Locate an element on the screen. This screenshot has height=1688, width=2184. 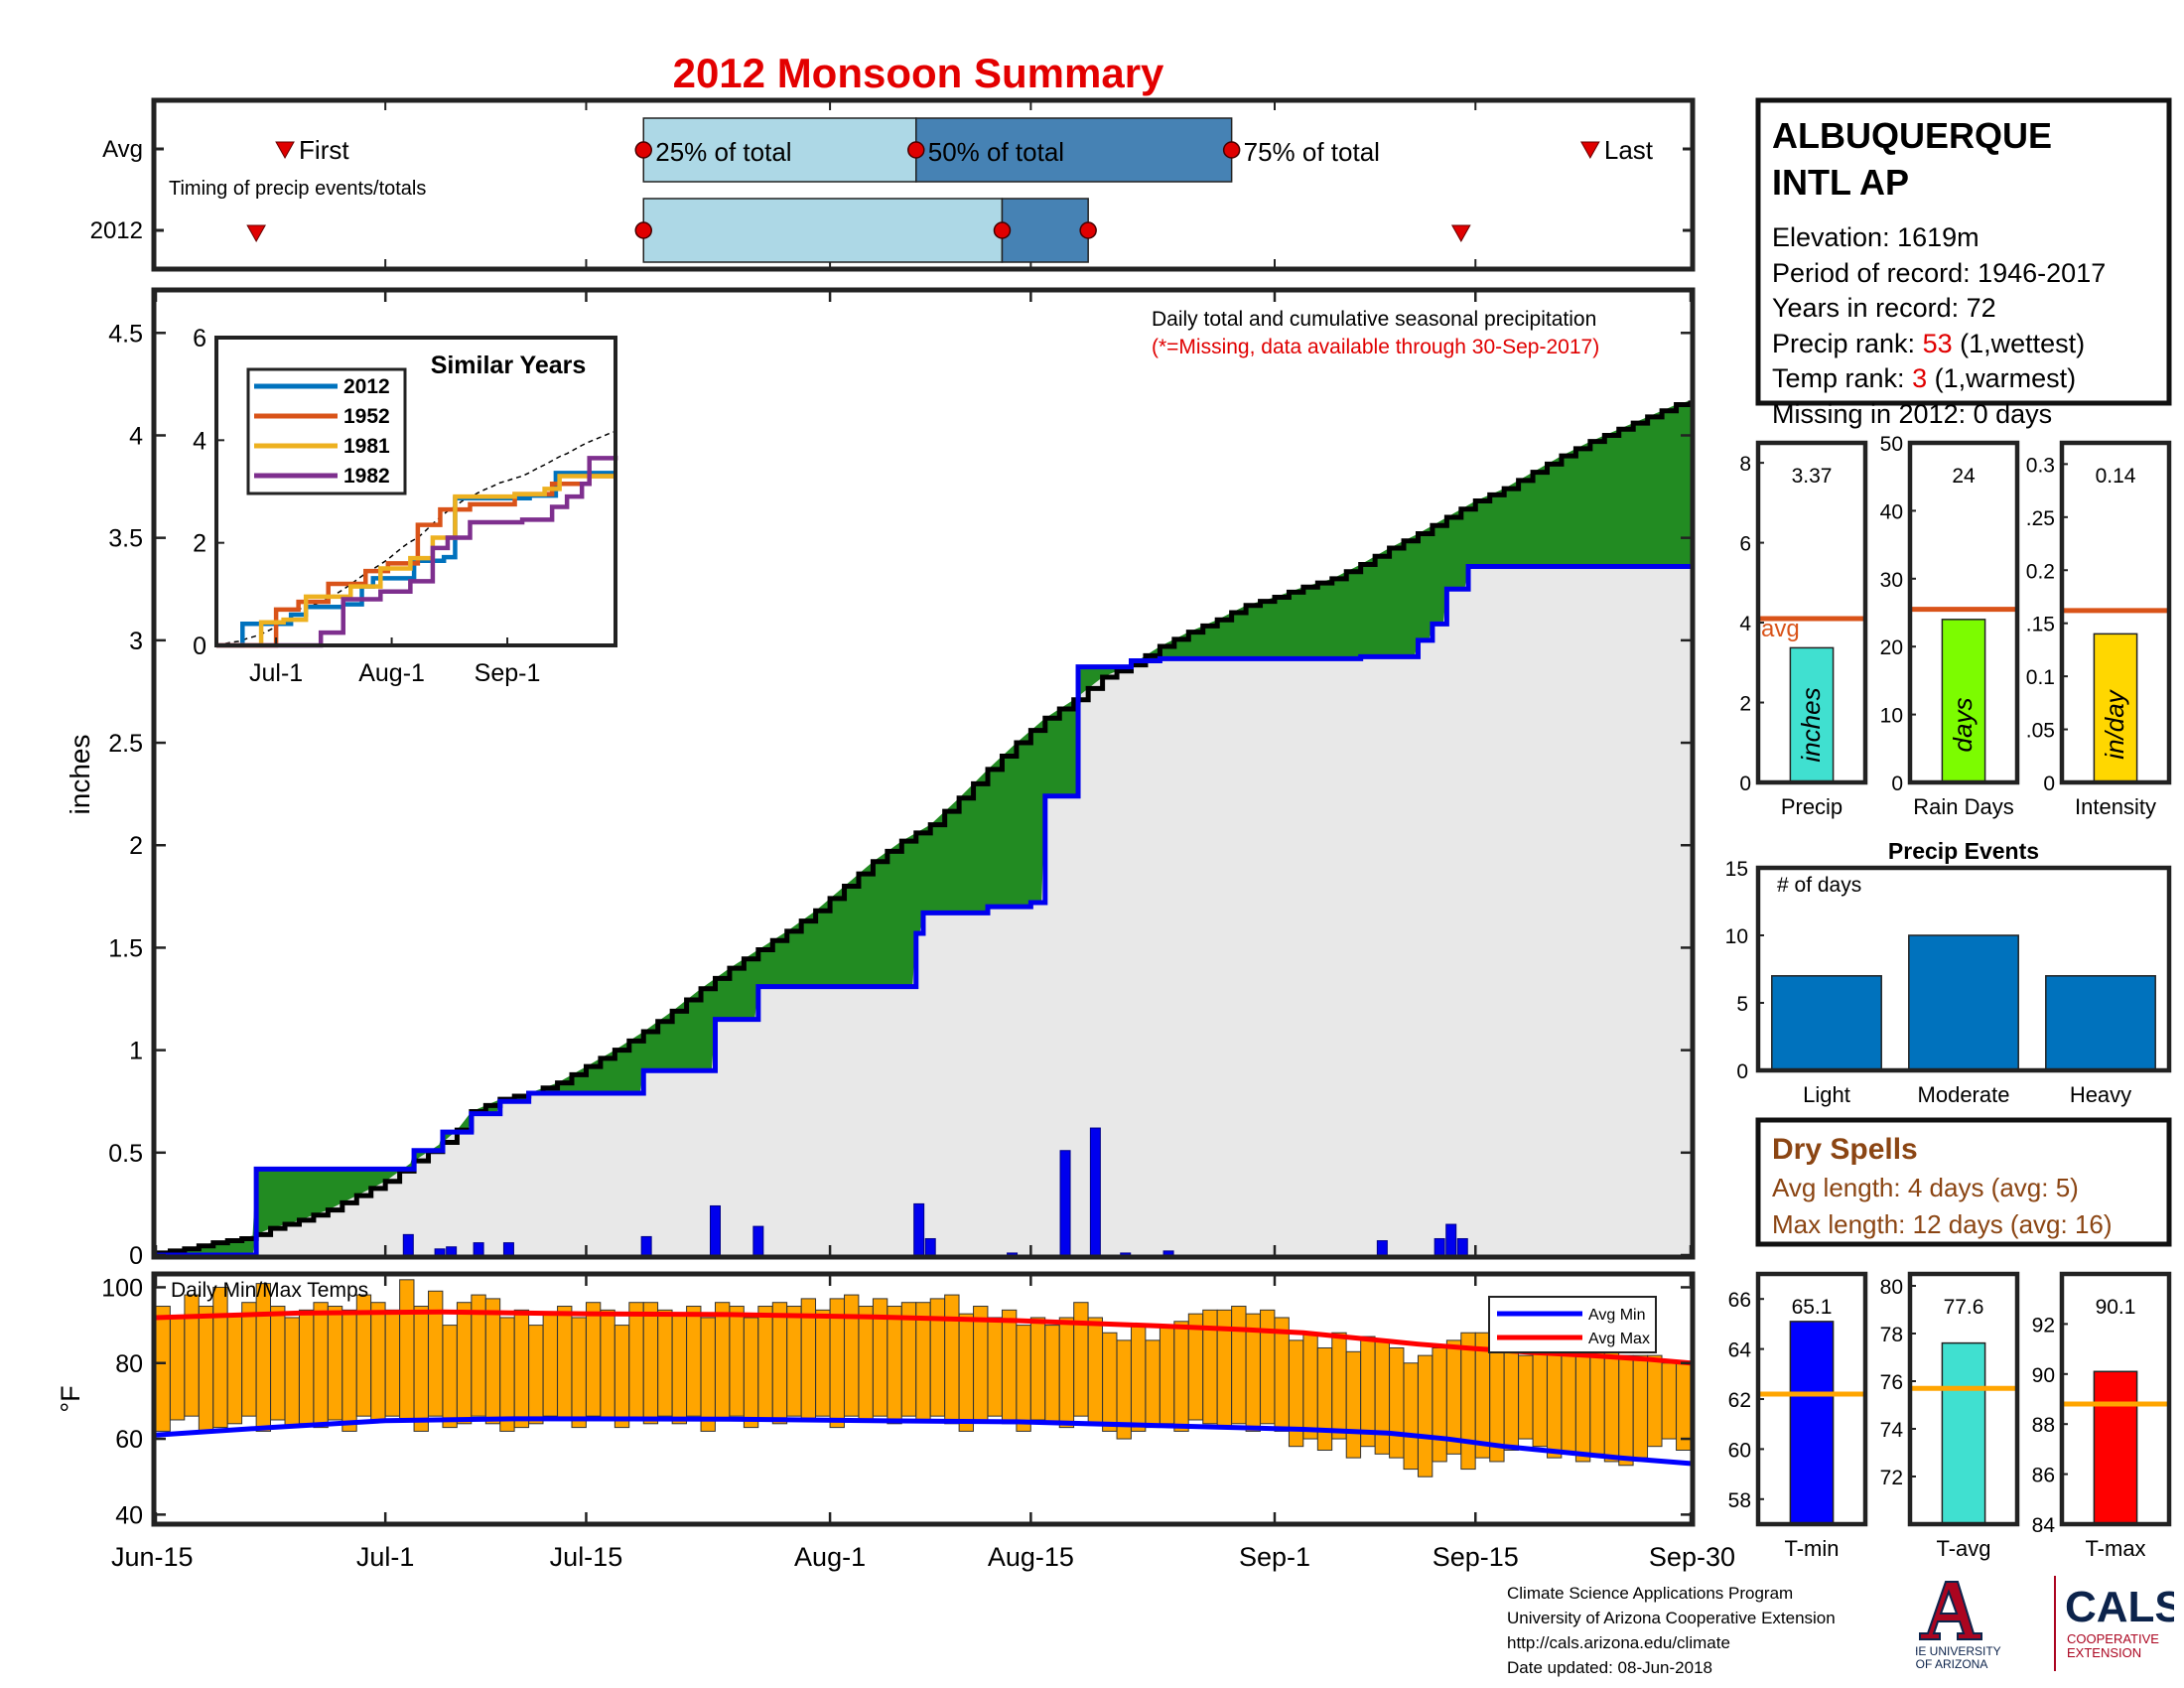
station-info-box is located at coordinates (1963, 251).